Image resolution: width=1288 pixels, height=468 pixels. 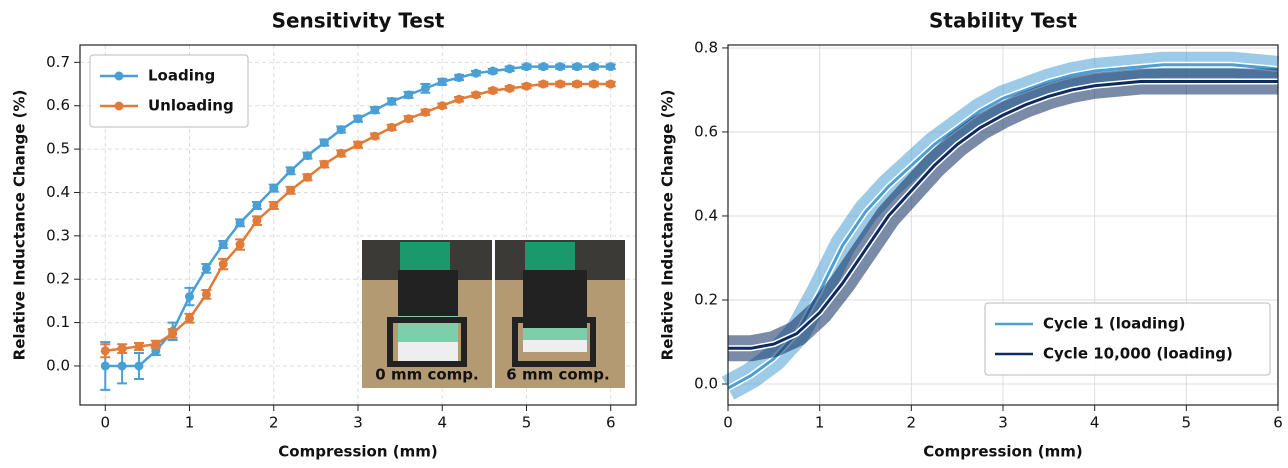 What do you see at coordinates (426, 375) in the screenshot?
I see `inset-label: 0 mm comp.` at bounding box center [426, 375].